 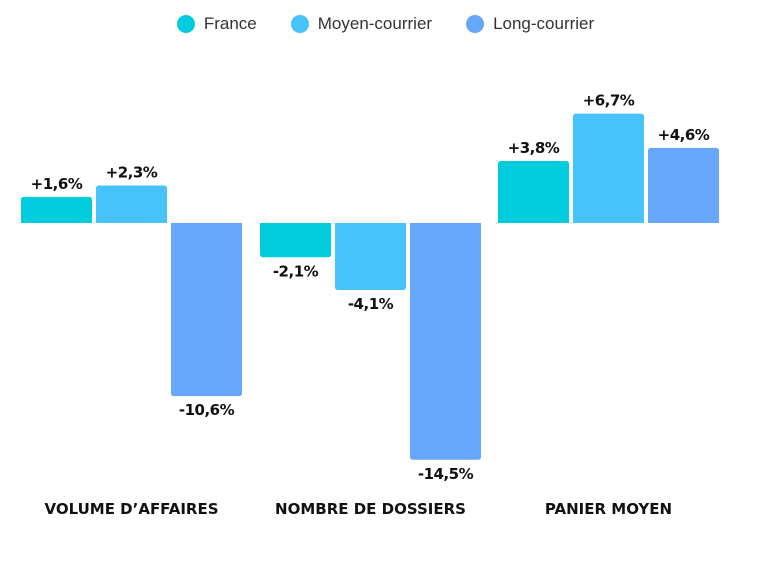 What do you see at coordinates (299, 24) in the screenshot?
I see `legend-swatch-moyen-courrier` at bounding box center [299, 24].